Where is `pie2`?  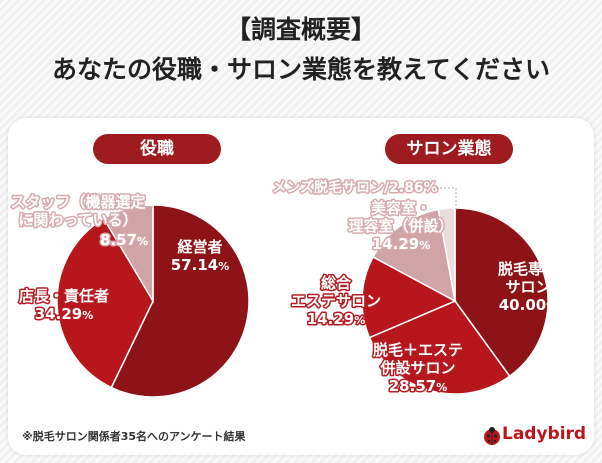 pie2 is located at coordinates (455, 301).